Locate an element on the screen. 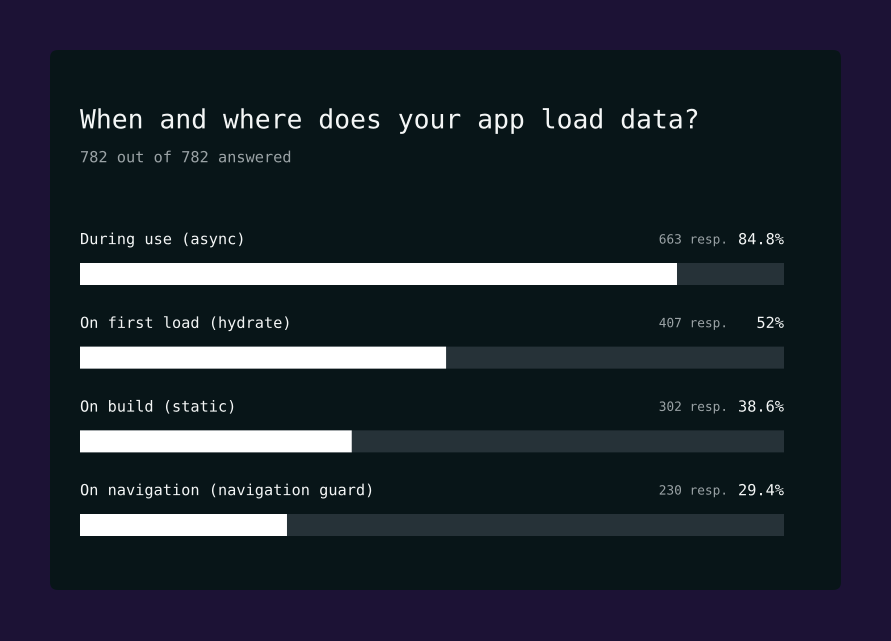 The width and height of the screenshot is (891, 641). y-tick-label: On navigation (navigation guard) is located at coordinates (226, 491).